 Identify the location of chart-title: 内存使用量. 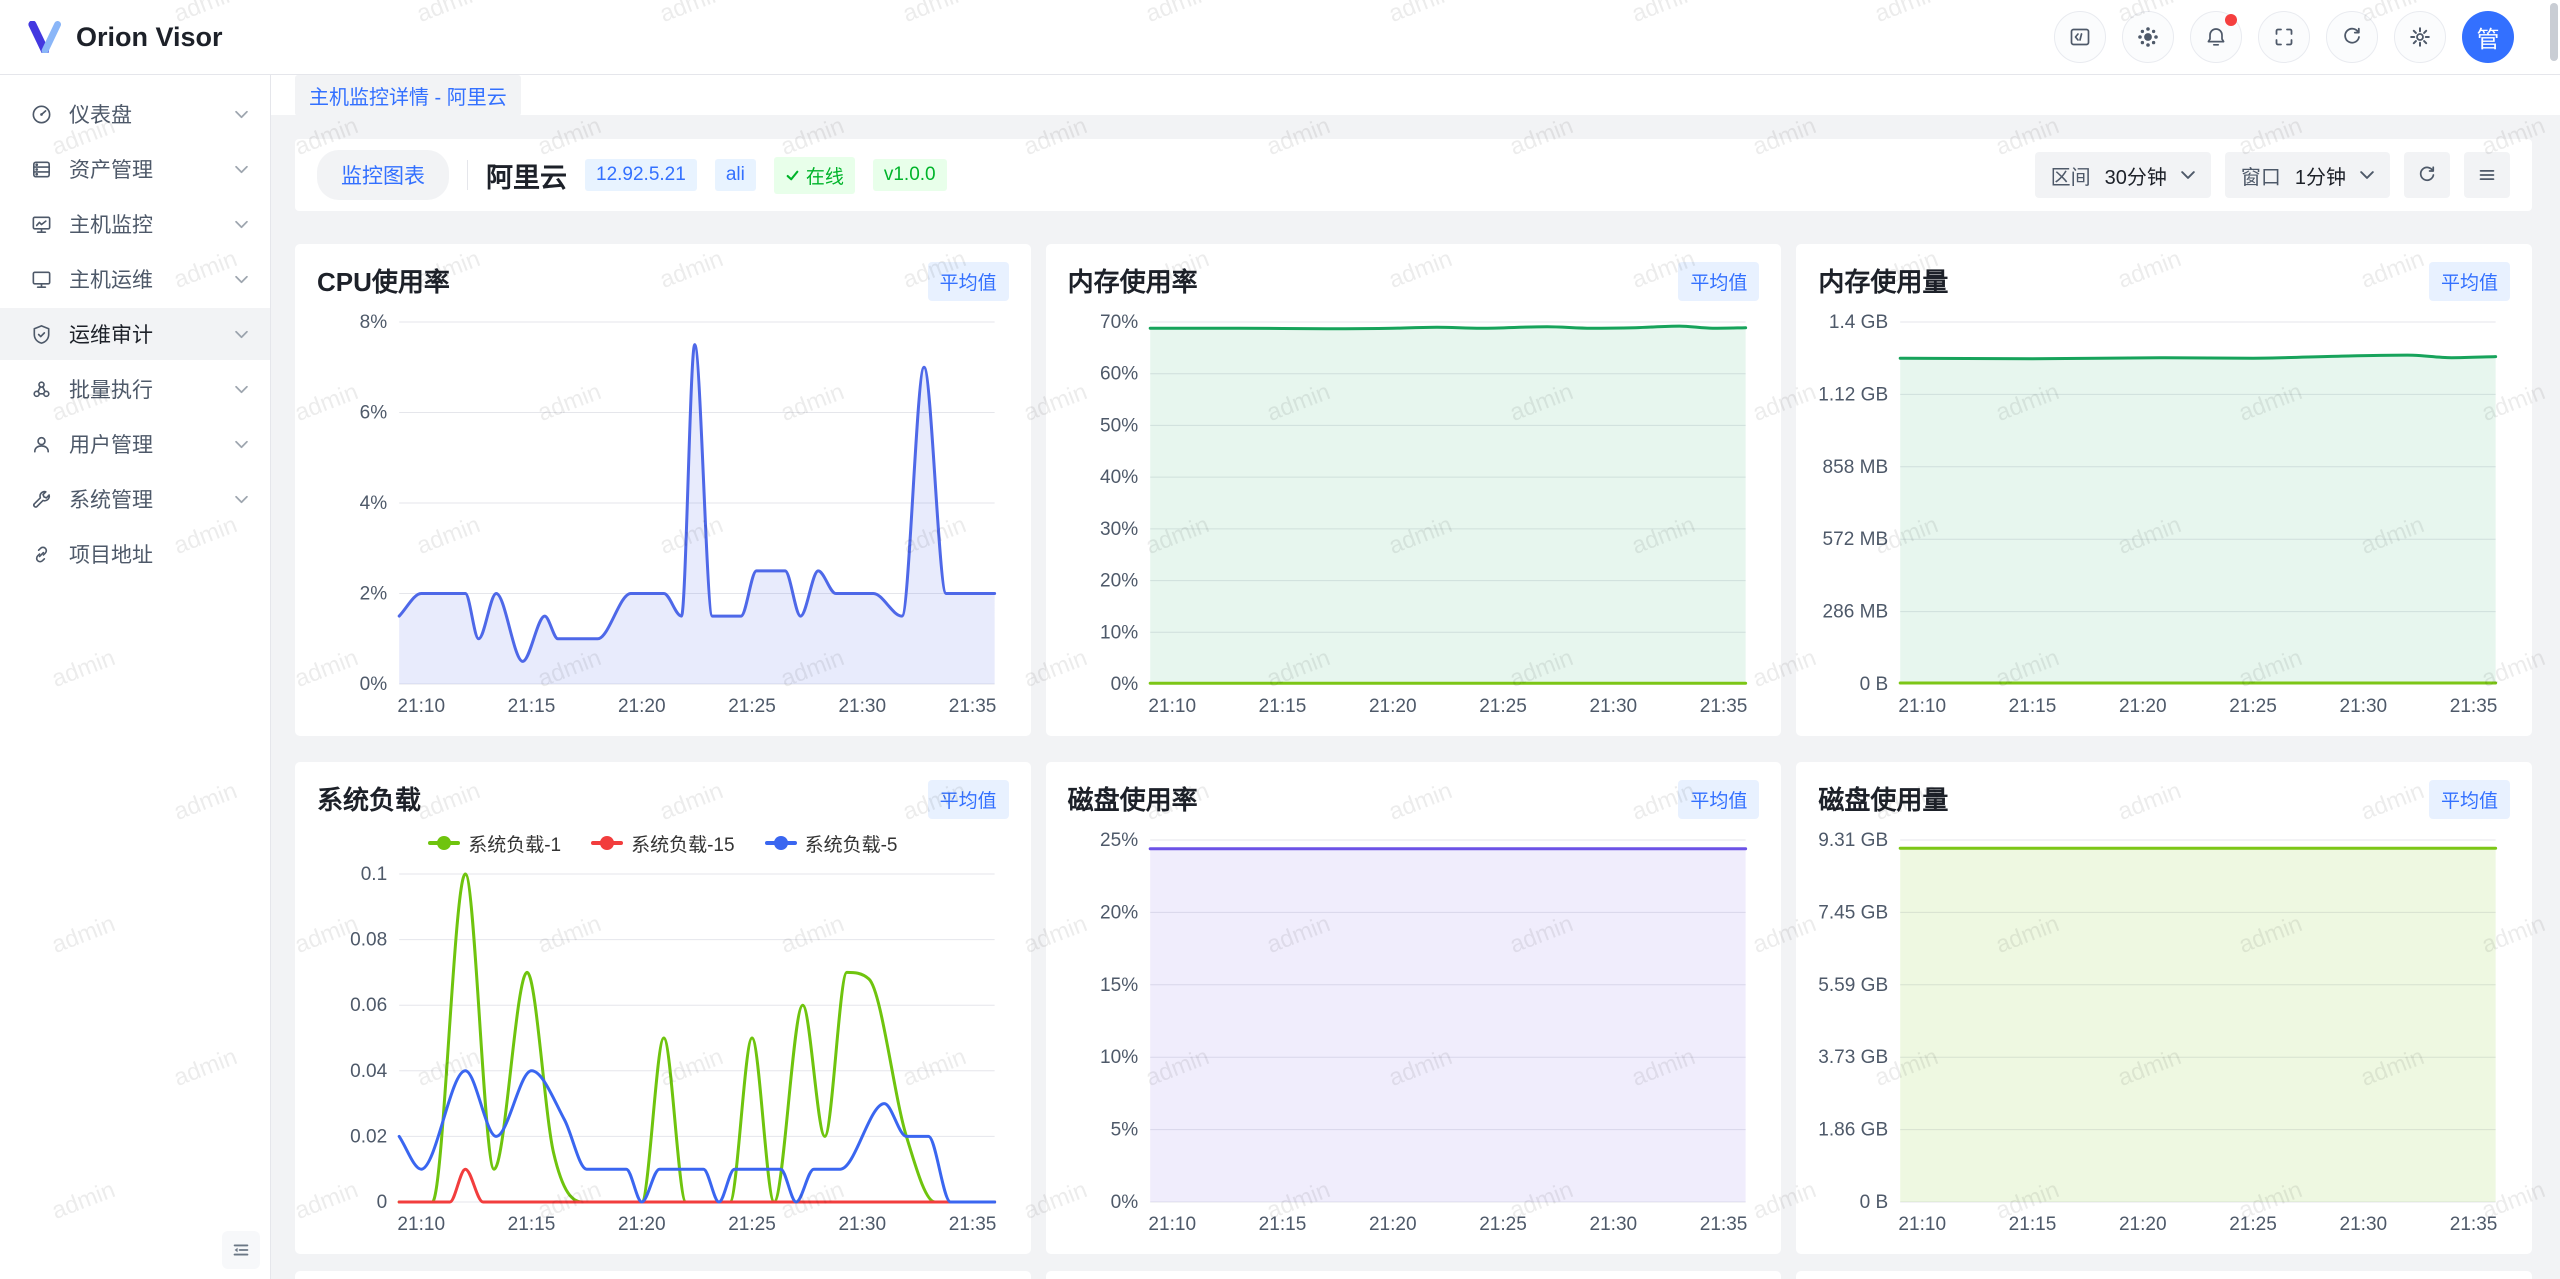
(1883, 282).